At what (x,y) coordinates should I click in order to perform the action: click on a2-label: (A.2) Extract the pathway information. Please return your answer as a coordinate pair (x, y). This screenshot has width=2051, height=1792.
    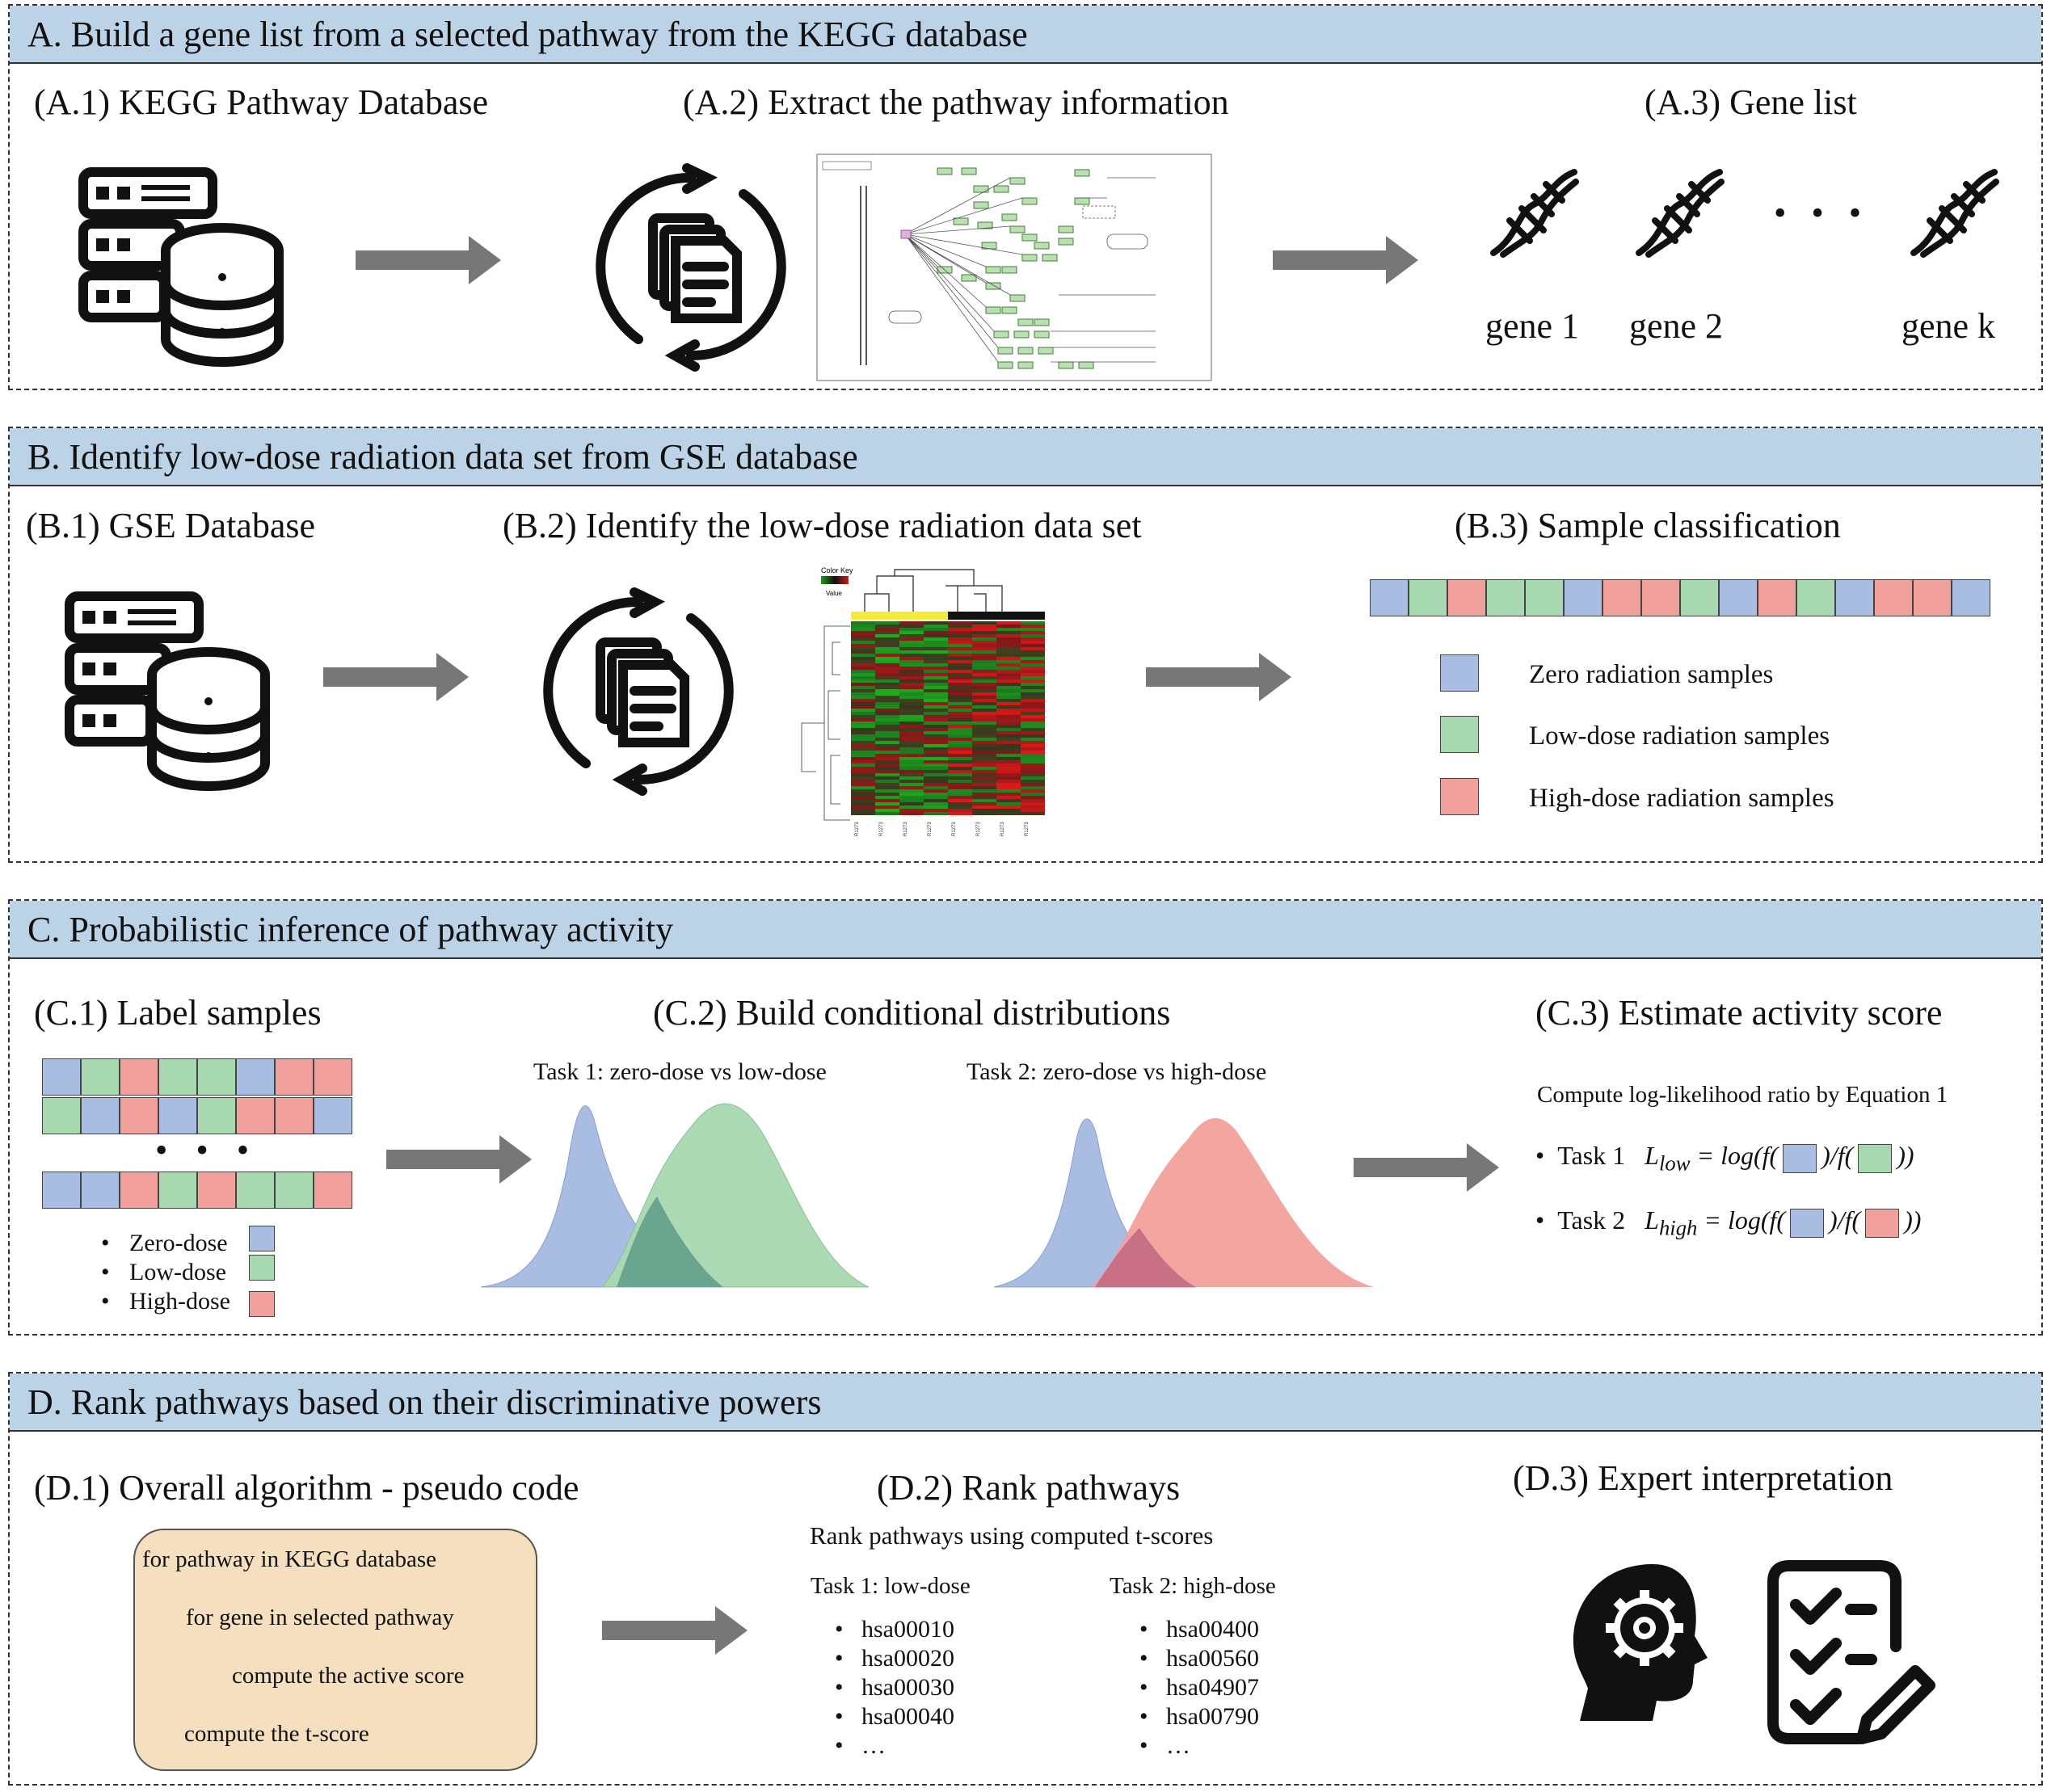
    Looking at the image, I should click on (956, 102).